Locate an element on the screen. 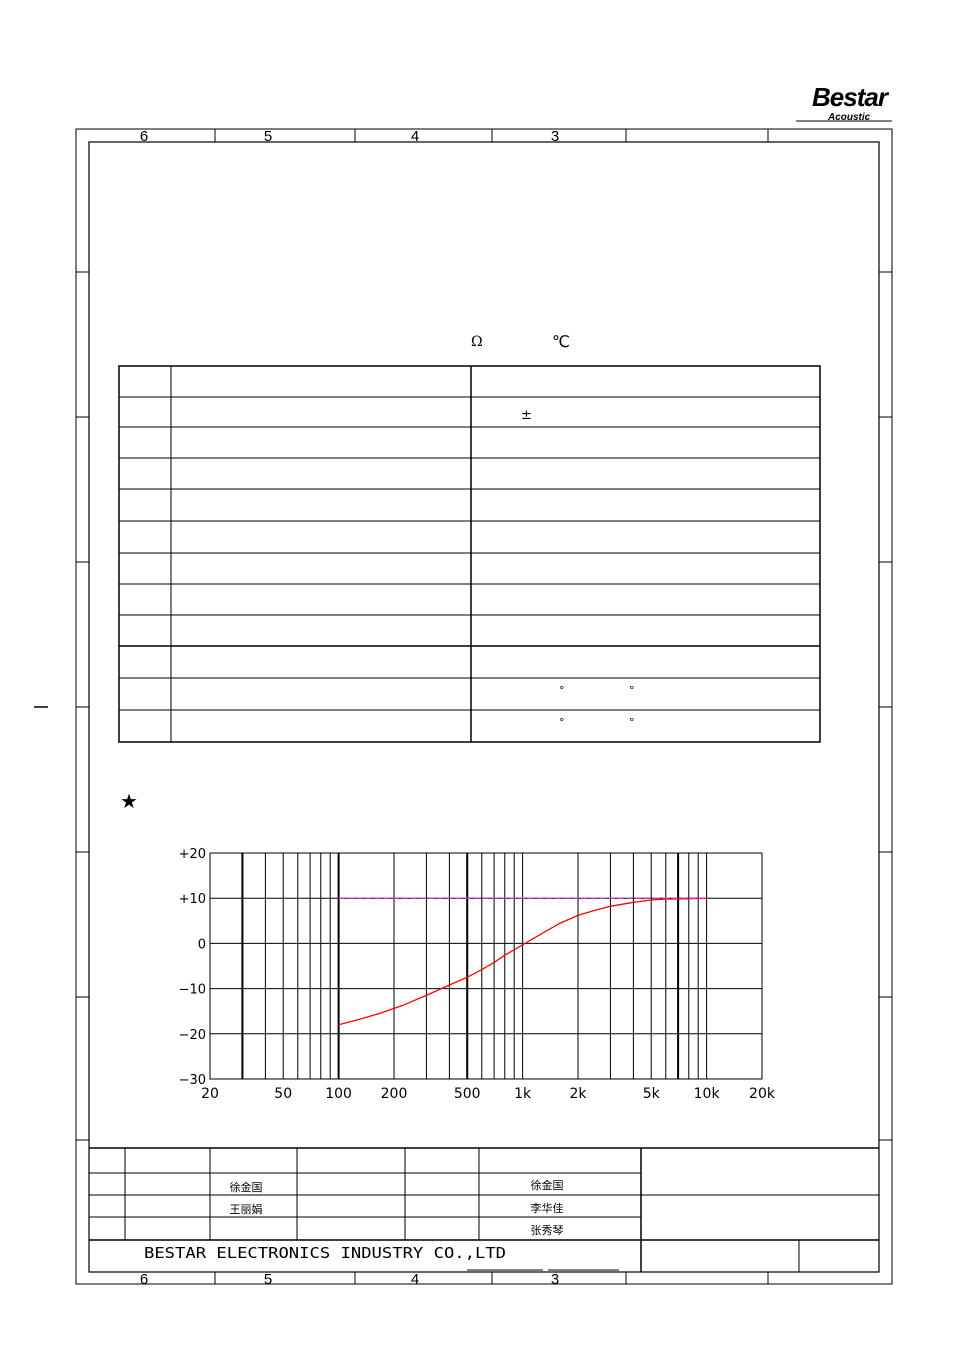 This screenshot has width=954, height=1351. approved-signature-1: 徐金国 is located at coordinates (547, 1185).